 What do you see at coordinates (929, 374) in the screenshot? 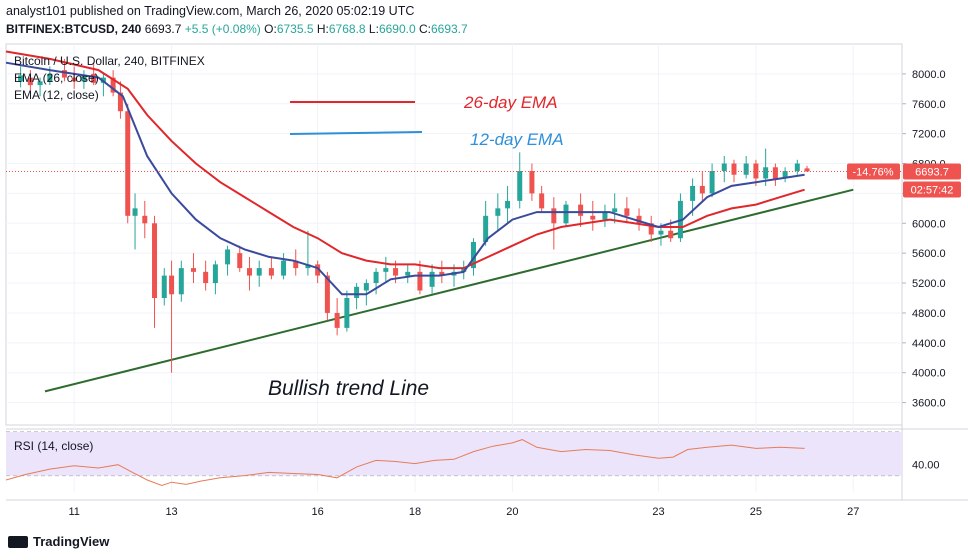
I see `y-tick-label: 4000.0` at bounding box center [929, 374].